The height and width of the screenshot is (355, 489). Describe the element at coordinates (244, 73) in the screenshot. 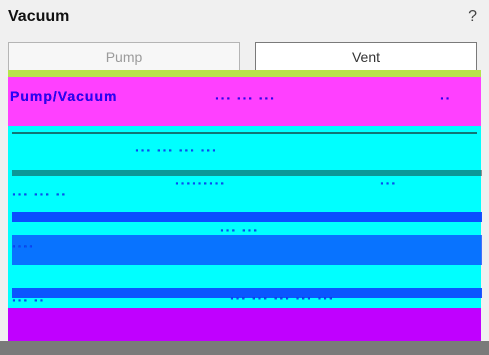

I see `artifact-band-top` at that location.